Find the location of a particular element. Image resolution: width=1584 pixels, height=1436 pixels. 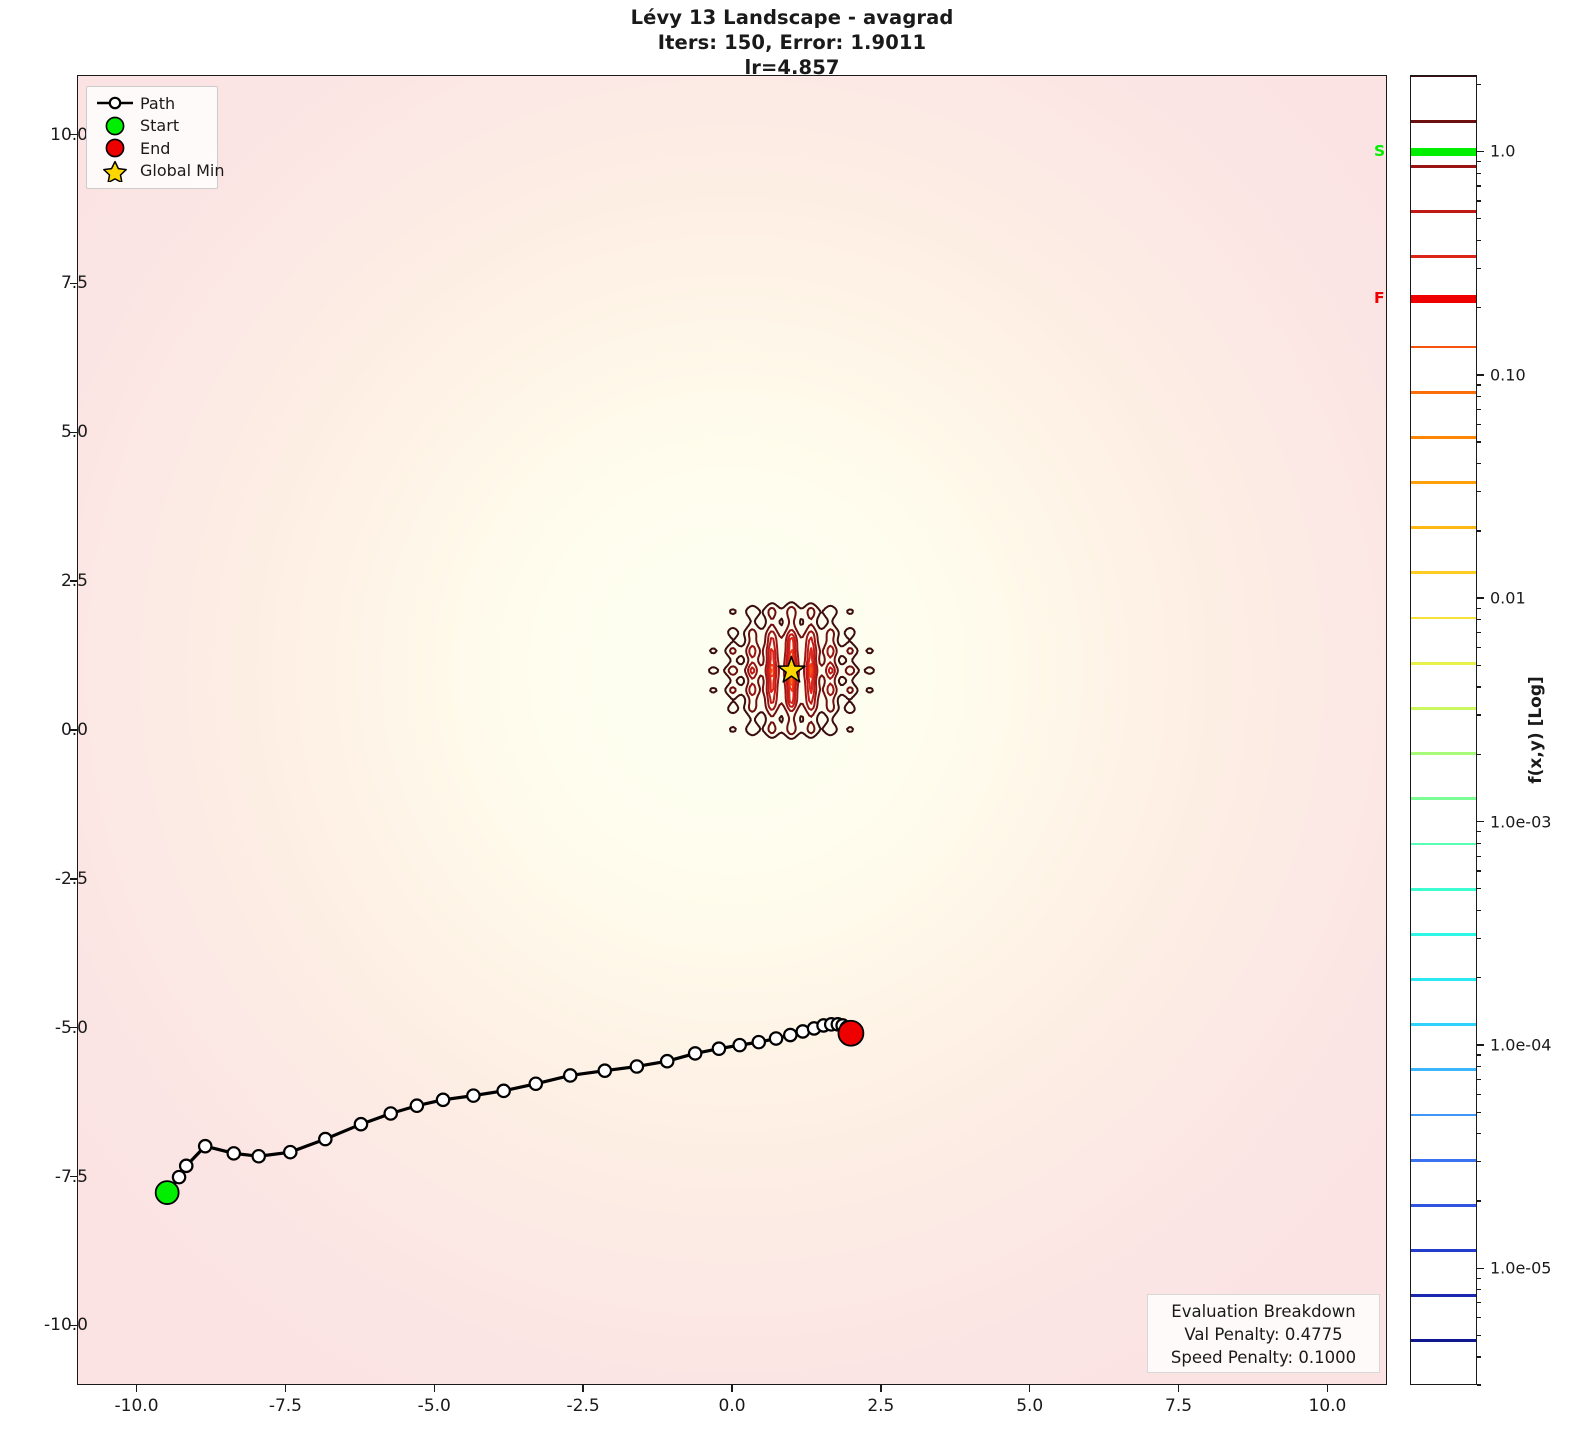

title-line-1: Lévy 13 Landscape - avagrad is located at coordinates (792, 17).